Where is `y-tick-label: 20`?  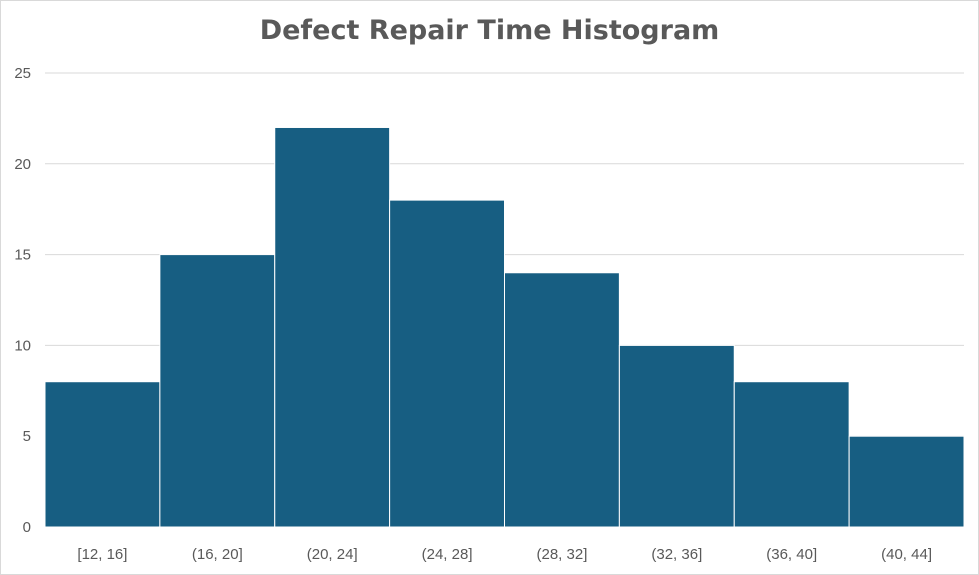
y-tick-label: 20 is located at coordinates (22, 164).